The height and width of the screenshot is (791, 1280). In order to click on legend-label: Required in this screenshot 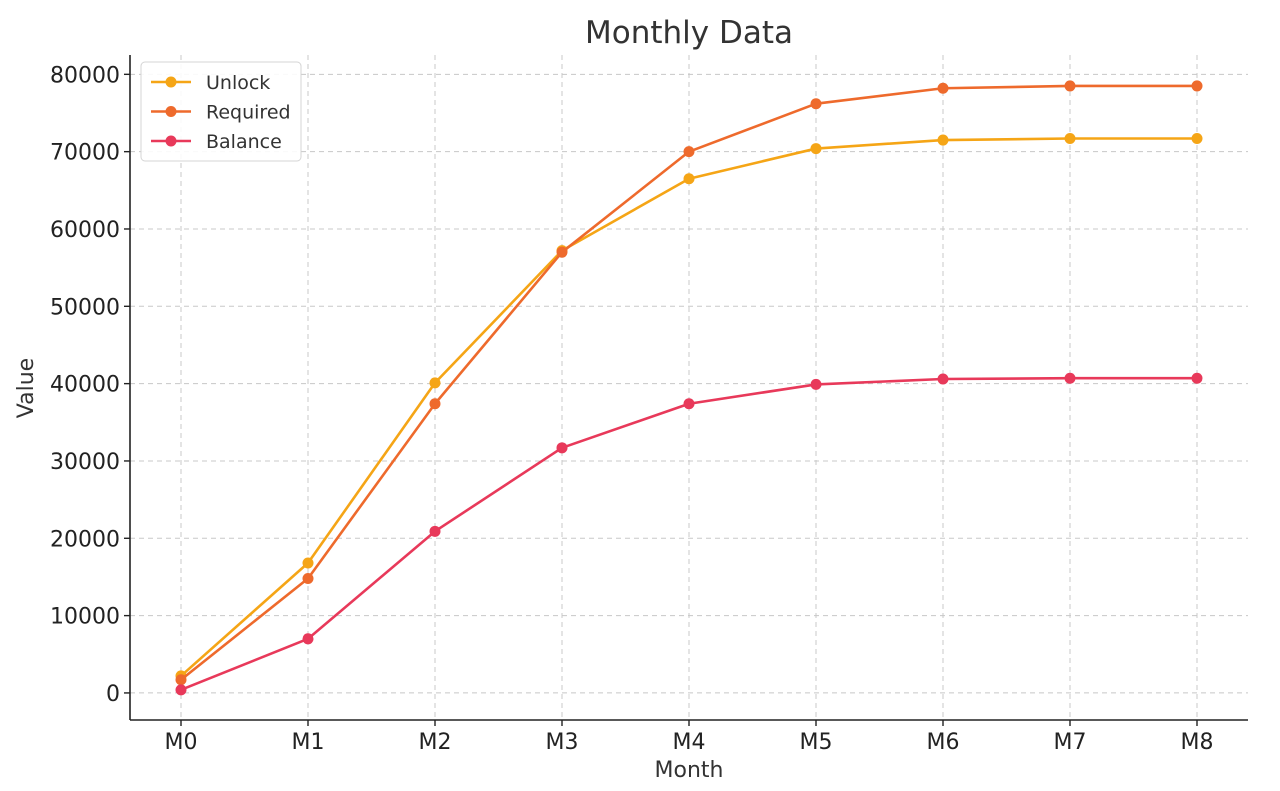, I will do `click(248, 113)`.